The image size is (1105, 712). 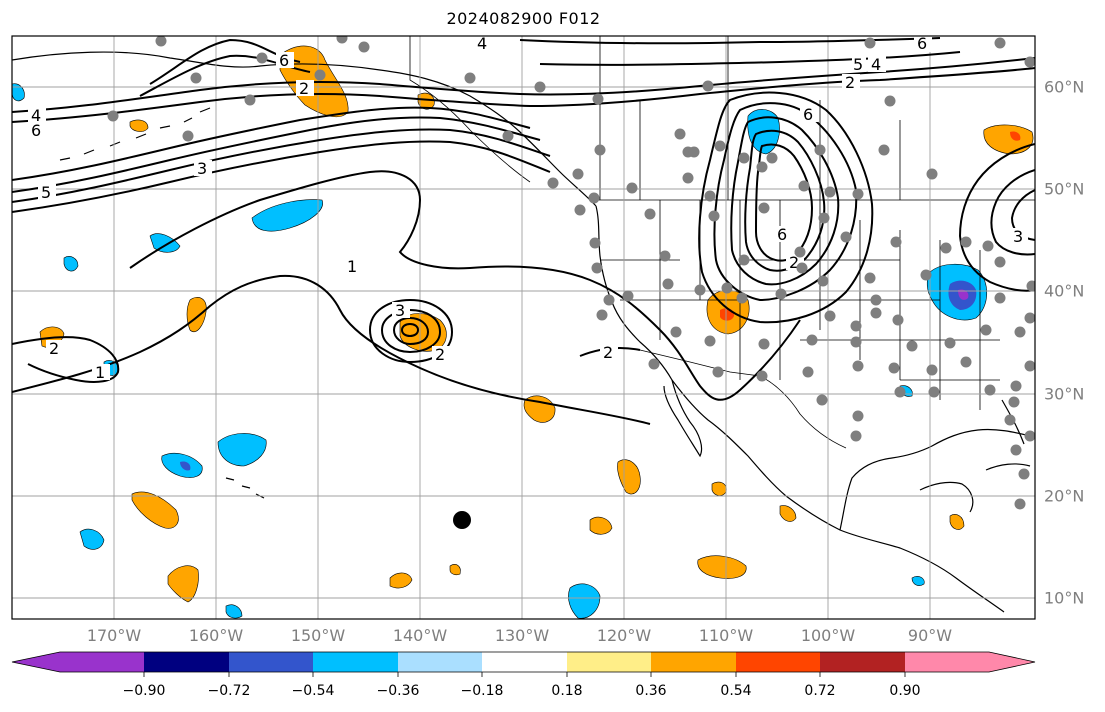 What do you see at coordinates (743, 399) in the screenshot?
I see `us-mexico-border` at bounding box center [743, 399].